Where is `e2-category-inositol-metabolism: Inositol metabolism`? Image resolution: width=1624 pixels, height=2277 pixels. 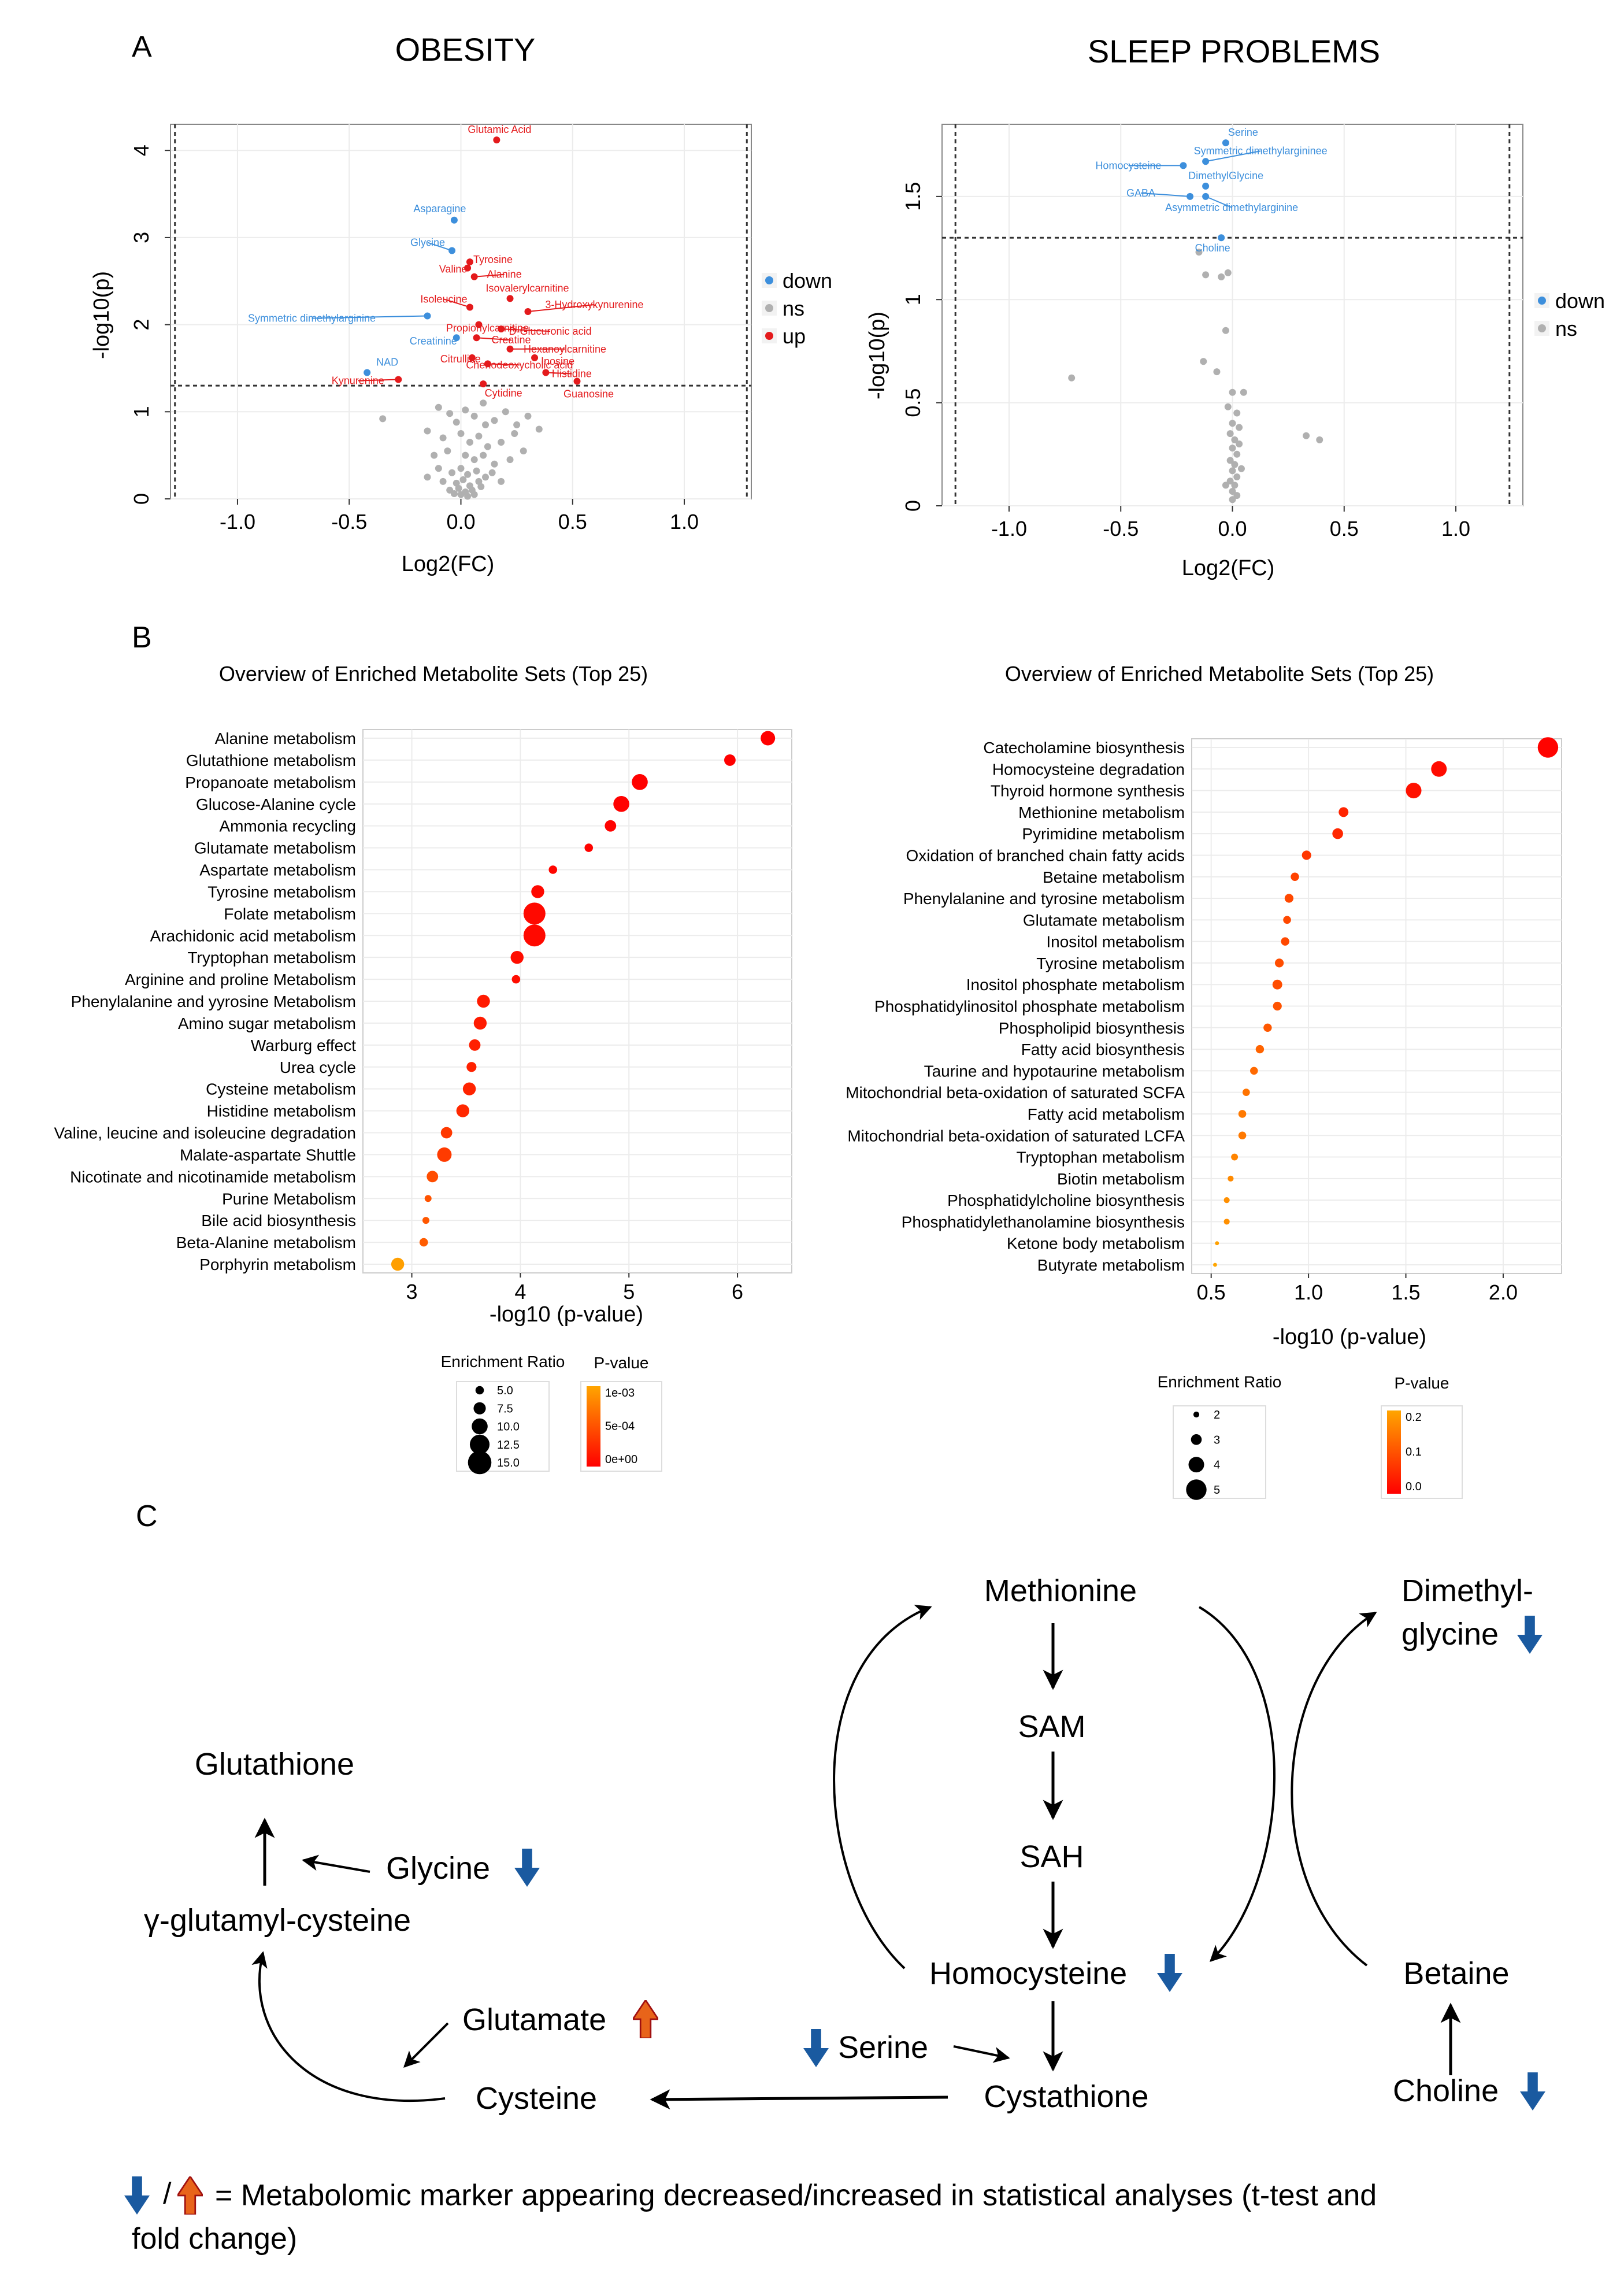
e2-category-inositol-metabolism: Inositol metabolism is located at coordinates (1115, 942).